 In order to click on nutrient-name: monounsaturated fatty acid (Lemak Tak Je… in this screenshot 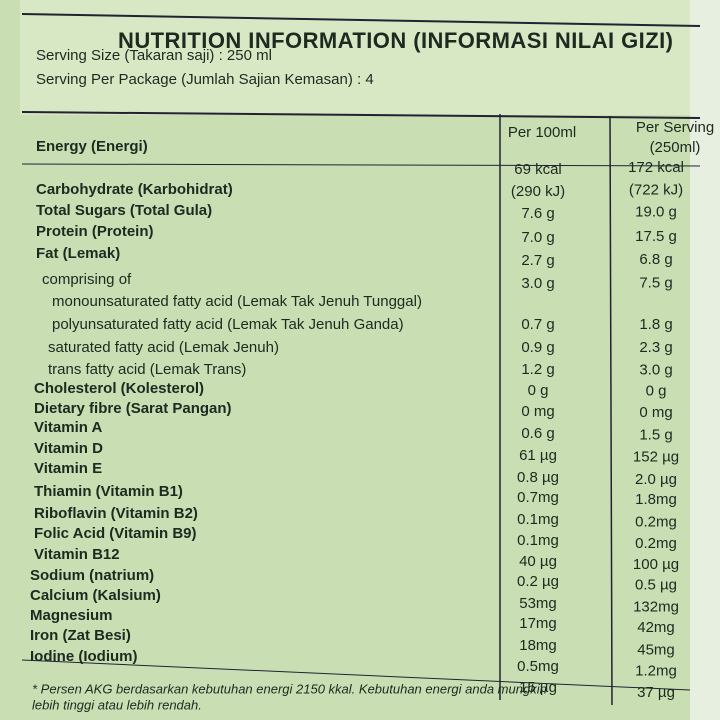, I will do `click(237, 301)`.